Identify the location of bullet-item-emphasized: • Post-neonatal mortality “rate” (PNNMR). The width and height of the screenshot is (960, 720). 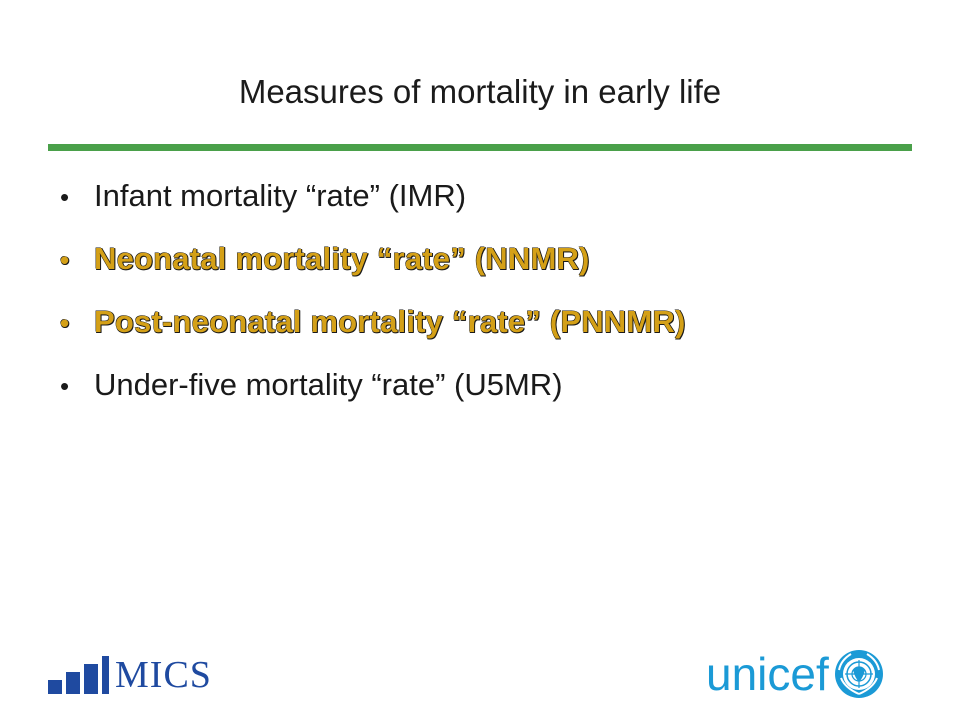
(373, 322).